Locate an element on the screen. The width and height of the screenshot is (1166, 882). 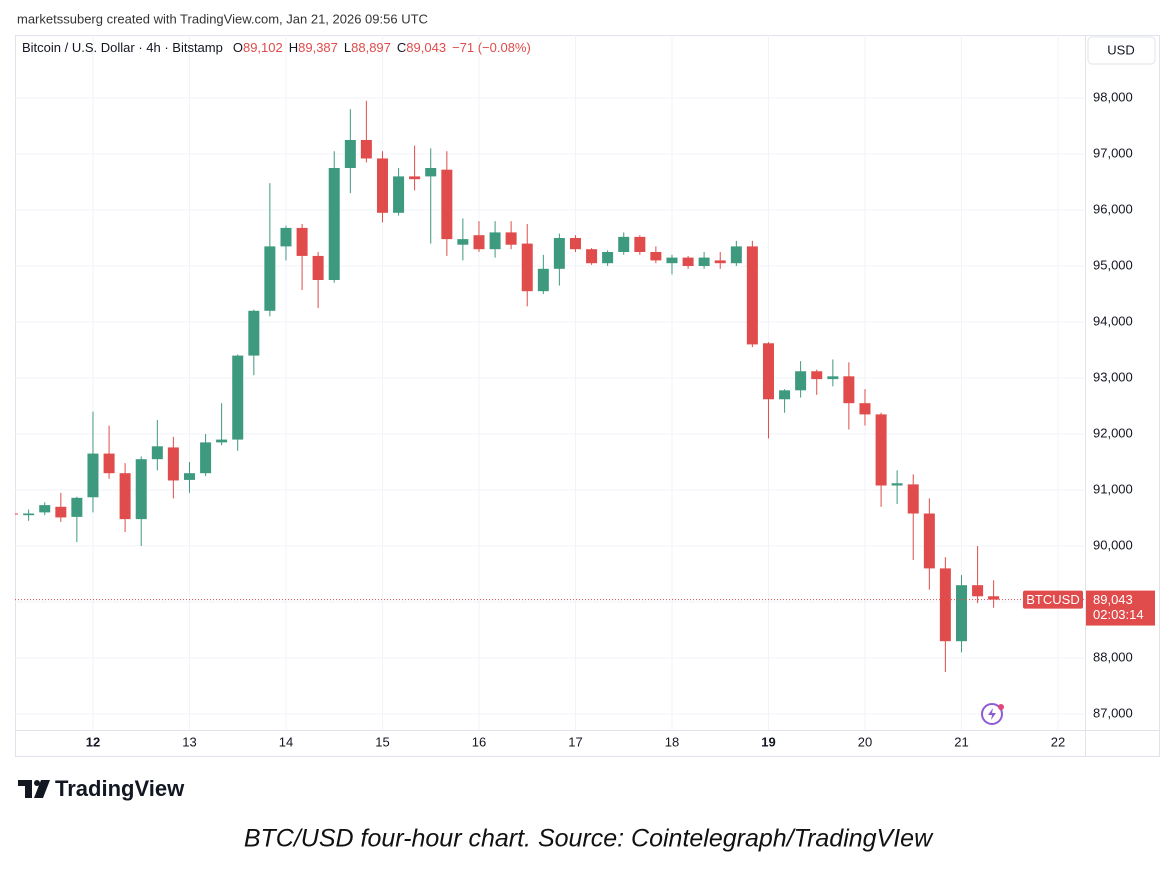
y-tick-label: 98,000 is located at coordinates (1113, 96).